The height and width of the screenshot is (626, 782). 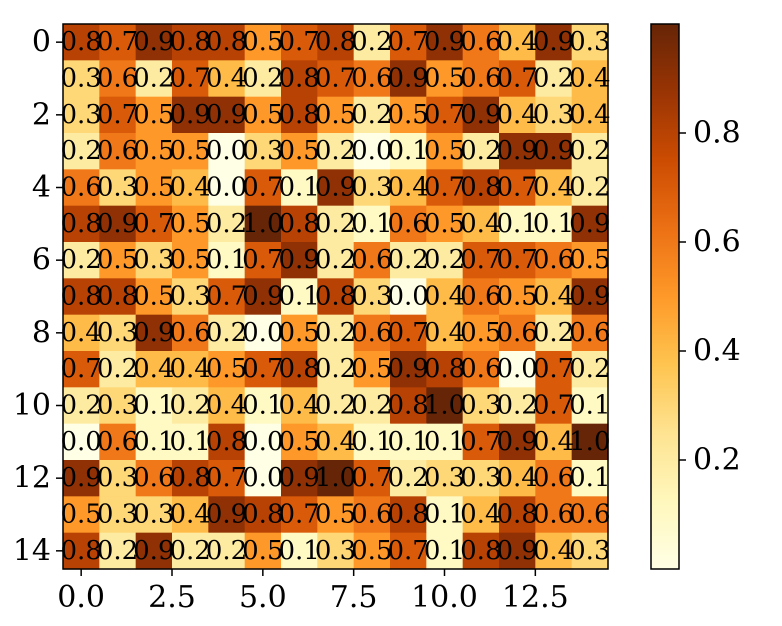 I want to click on heatmap-cell-r4-c9, so click(x=408, y=188).